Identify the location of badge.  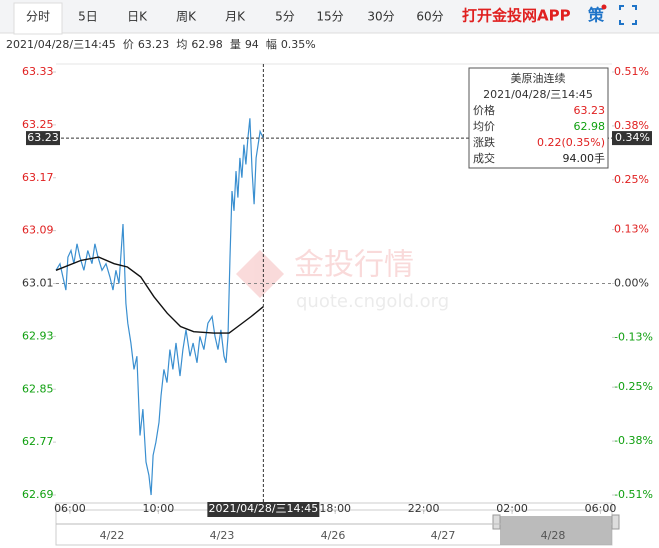
(604, 7).